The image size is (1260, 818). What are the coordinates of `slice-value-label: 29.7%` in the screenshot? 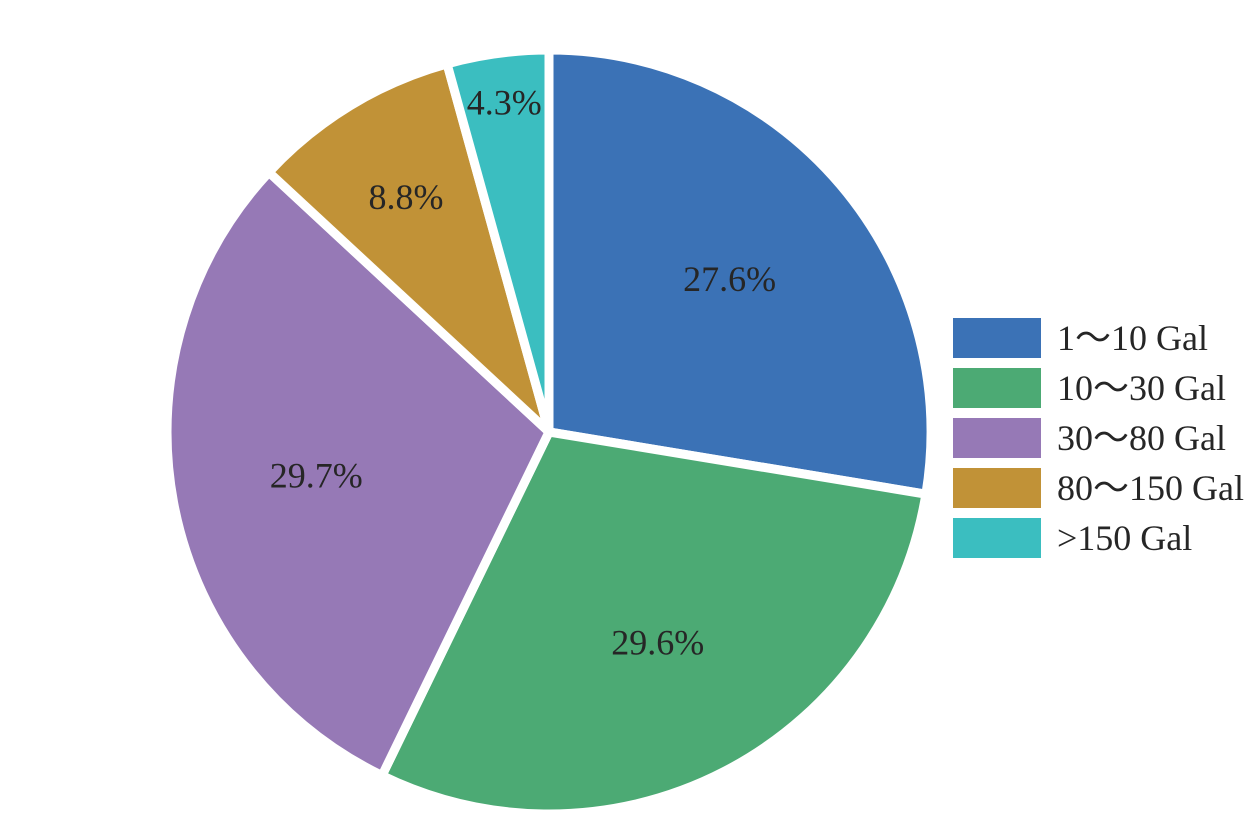 It's located at (316, 476).